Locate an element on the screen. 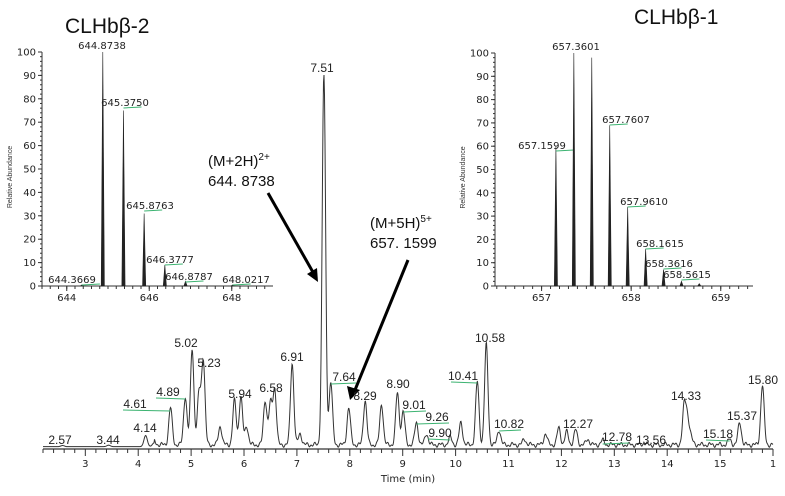  peak-label: 14.33 is located at coordinates (686, 396).